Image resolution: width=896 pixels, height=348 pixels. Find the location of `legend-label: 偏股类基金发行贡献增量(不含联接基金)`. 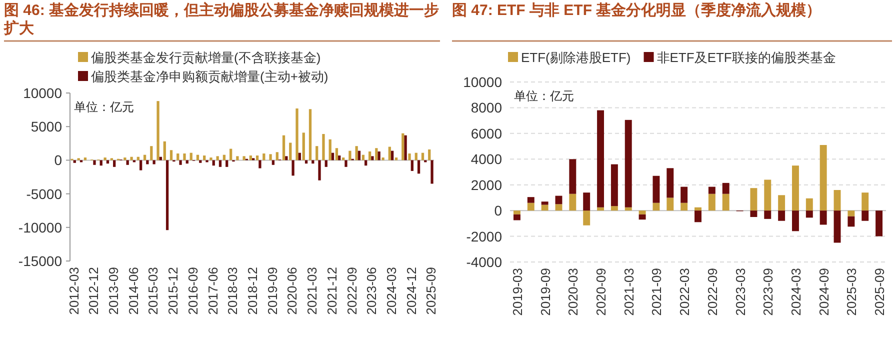

legend-label: 偏股类基金发行贡献增量(不含联接基金) is located at coordinates (206, 57).